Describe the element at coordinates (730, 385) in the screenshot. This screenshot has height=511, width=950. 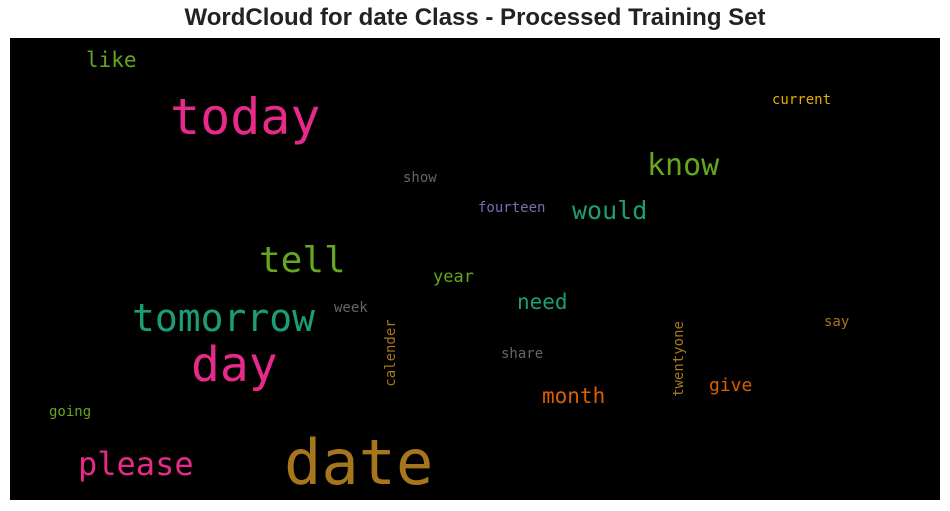
I see `word-give: give` at that location.